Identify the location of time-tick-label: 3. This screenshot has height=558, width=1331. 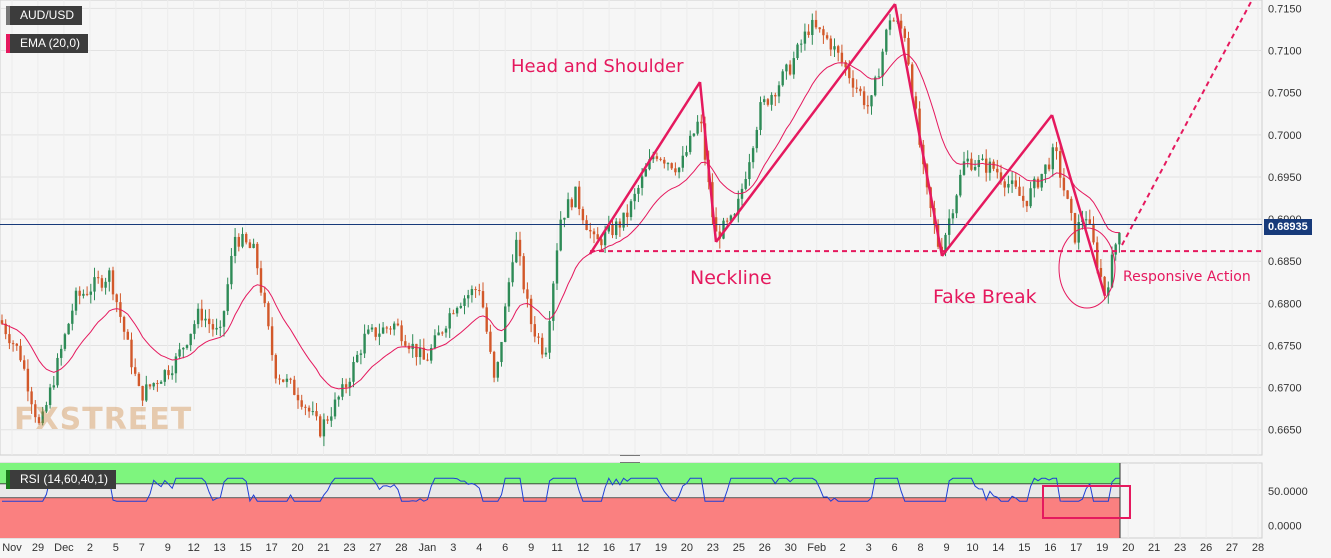
(453, 548).